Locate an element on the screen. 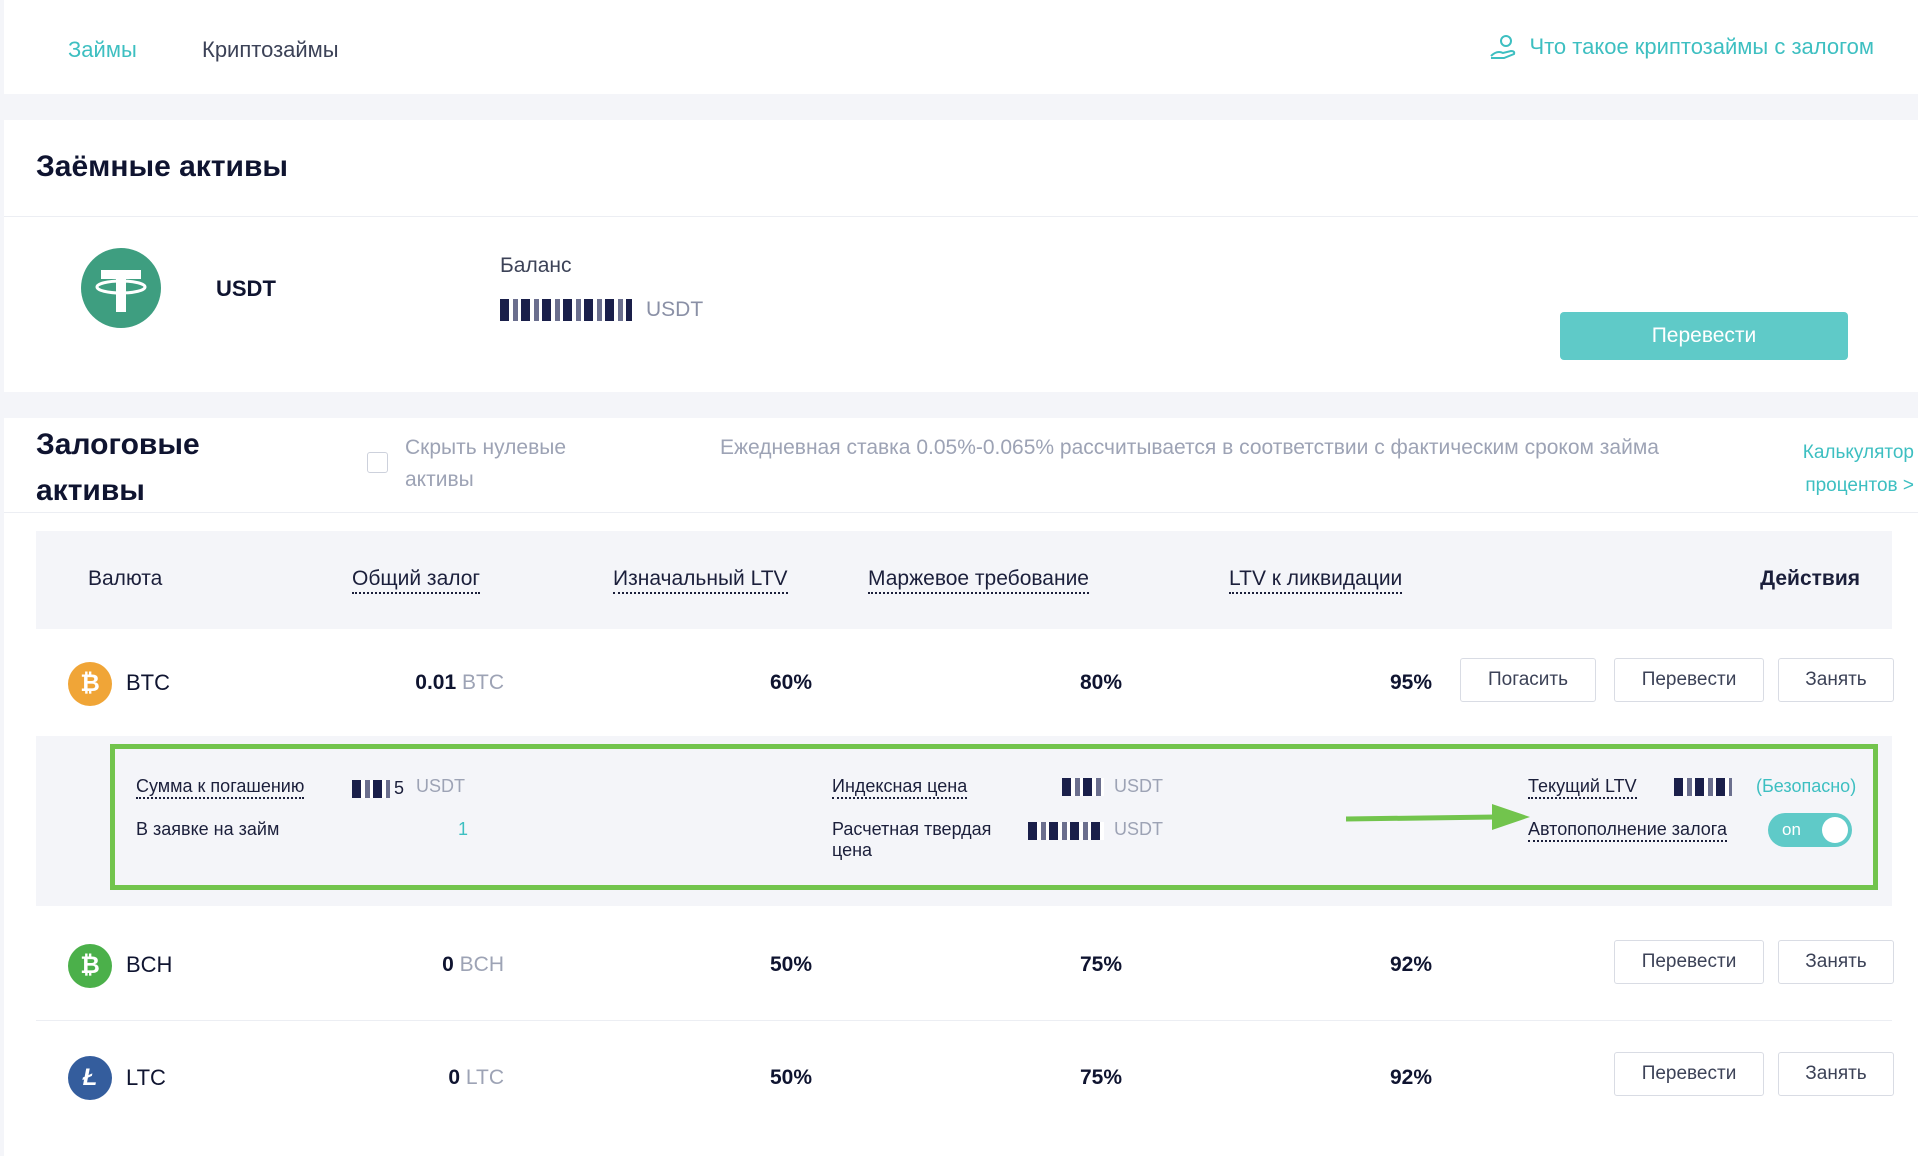  settlement-price-unit: USDT is located at coordinates (1138, 829).